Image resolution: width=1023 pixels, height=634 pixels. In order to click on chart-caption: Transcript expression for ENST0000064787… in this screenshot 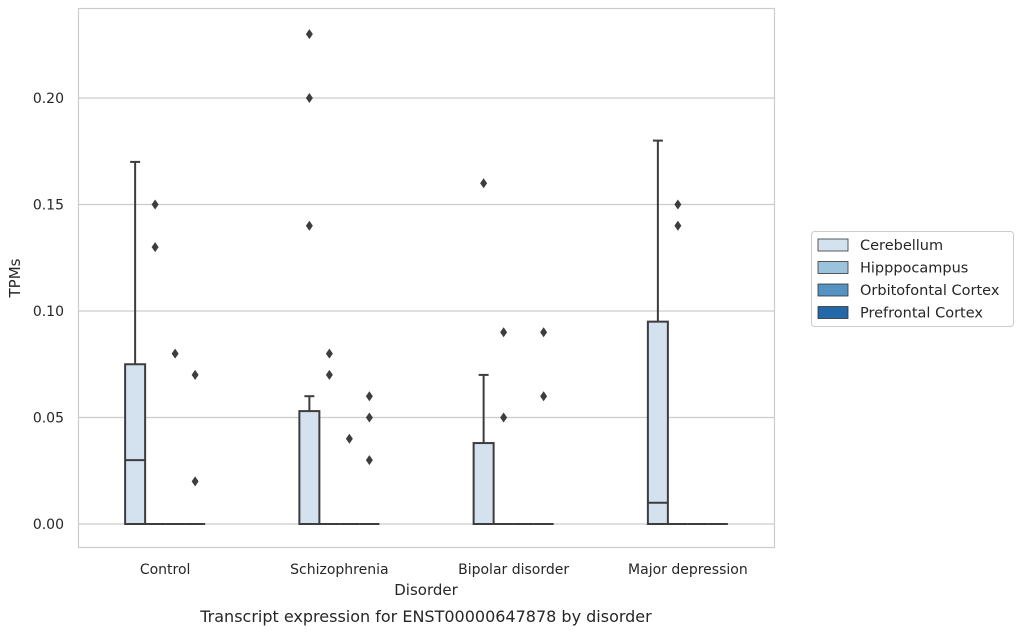, I will do `click(425, 616)`.